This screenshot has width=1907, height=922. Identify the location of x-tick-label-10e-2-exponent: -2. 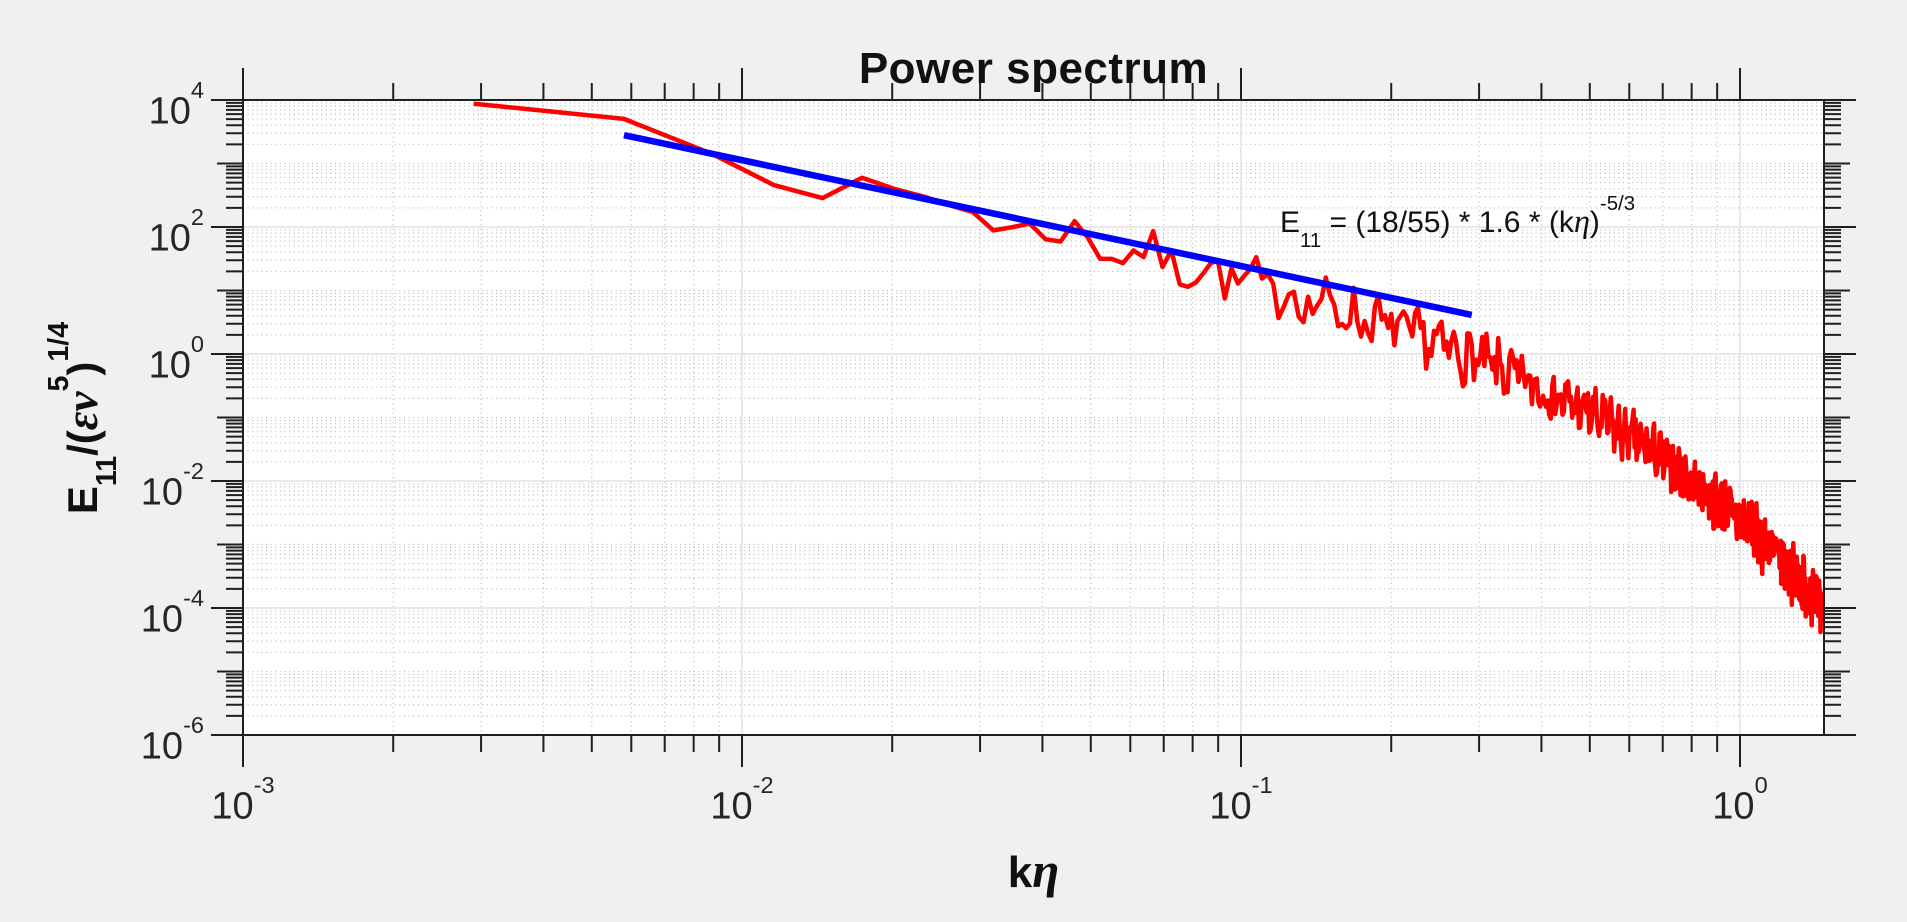
(763, 785).